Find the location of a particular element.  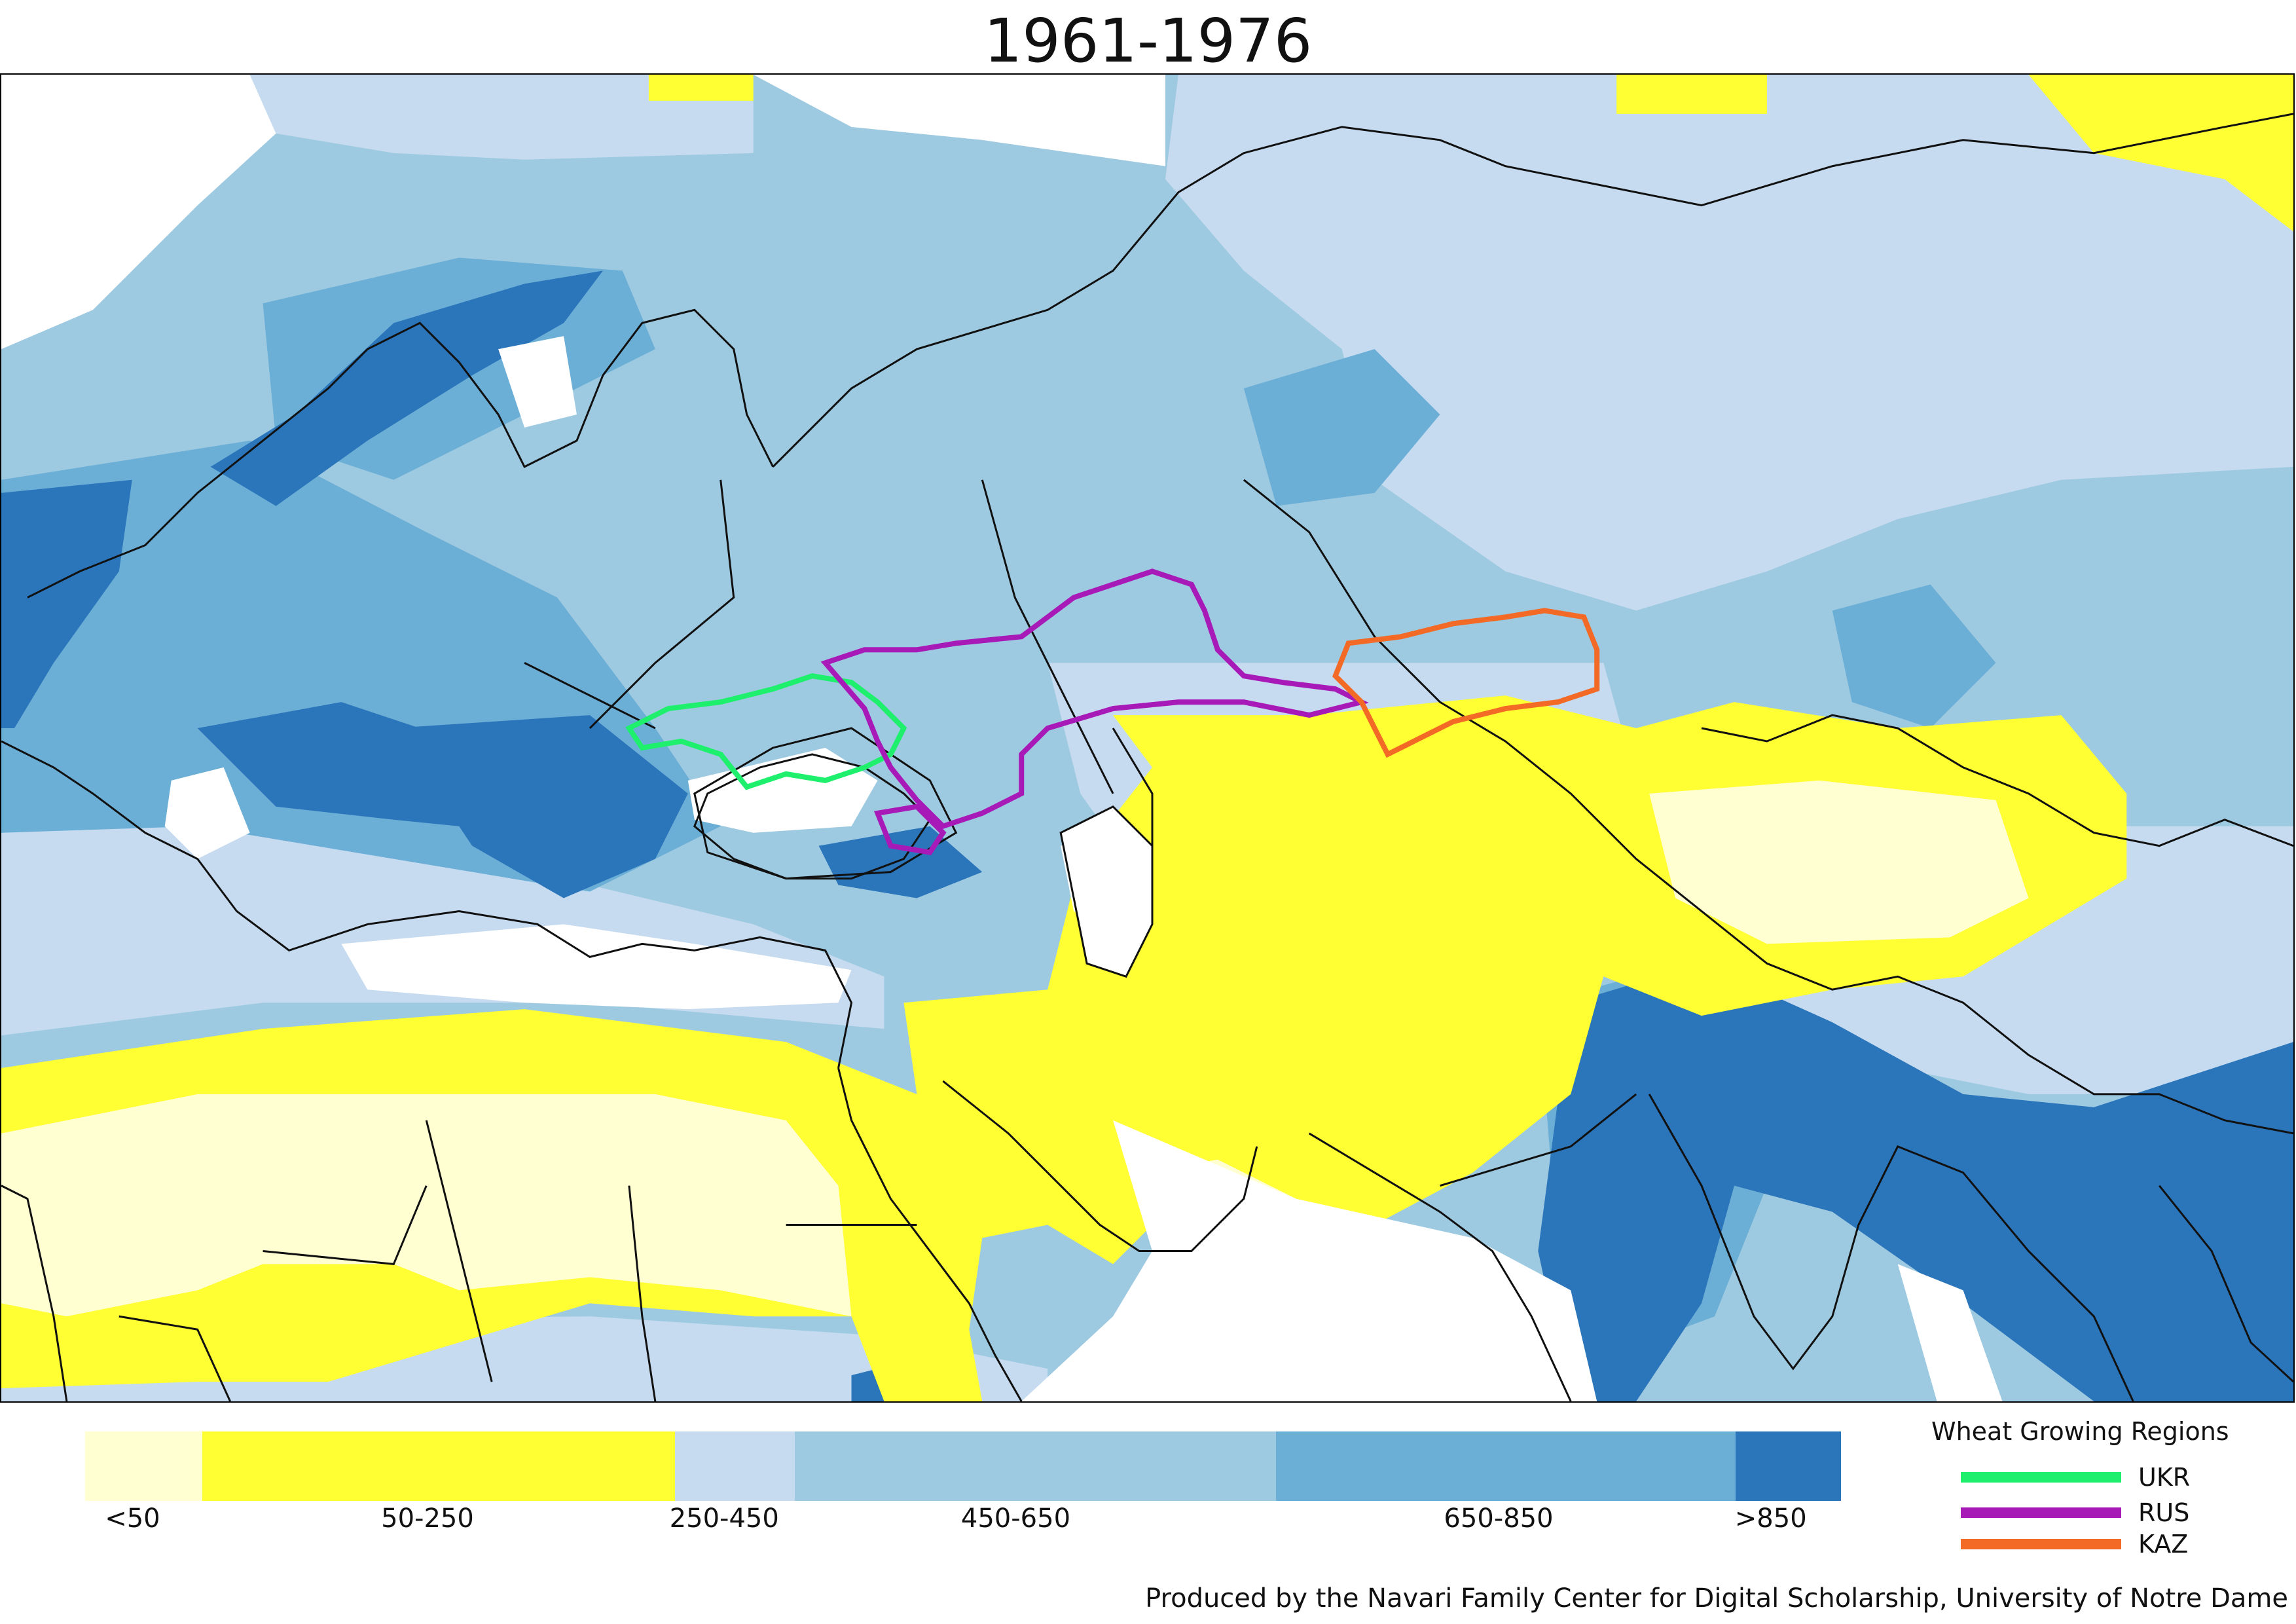

caspian-sea is located at coordinates (1106, 891).